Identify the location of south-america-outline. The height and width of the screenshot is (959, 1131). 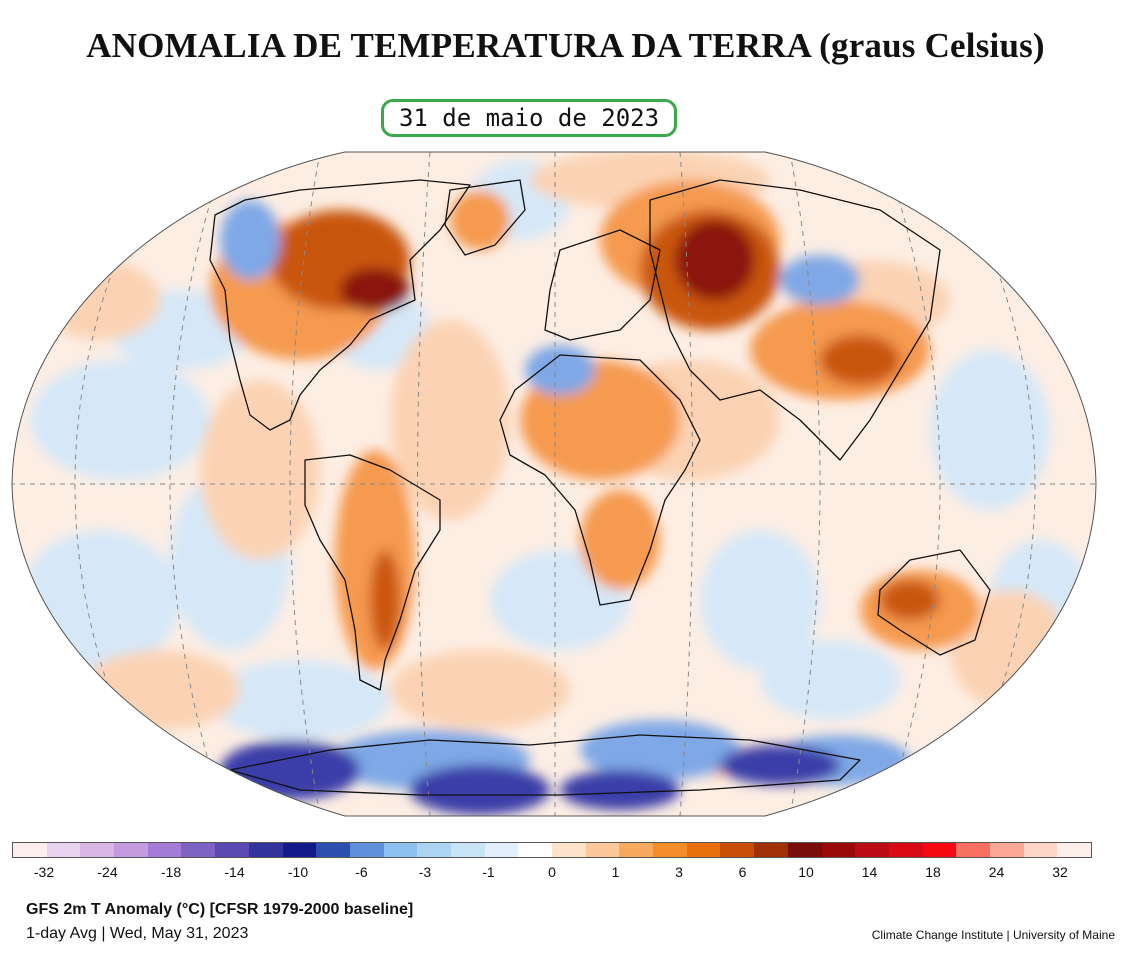
(372, 572).